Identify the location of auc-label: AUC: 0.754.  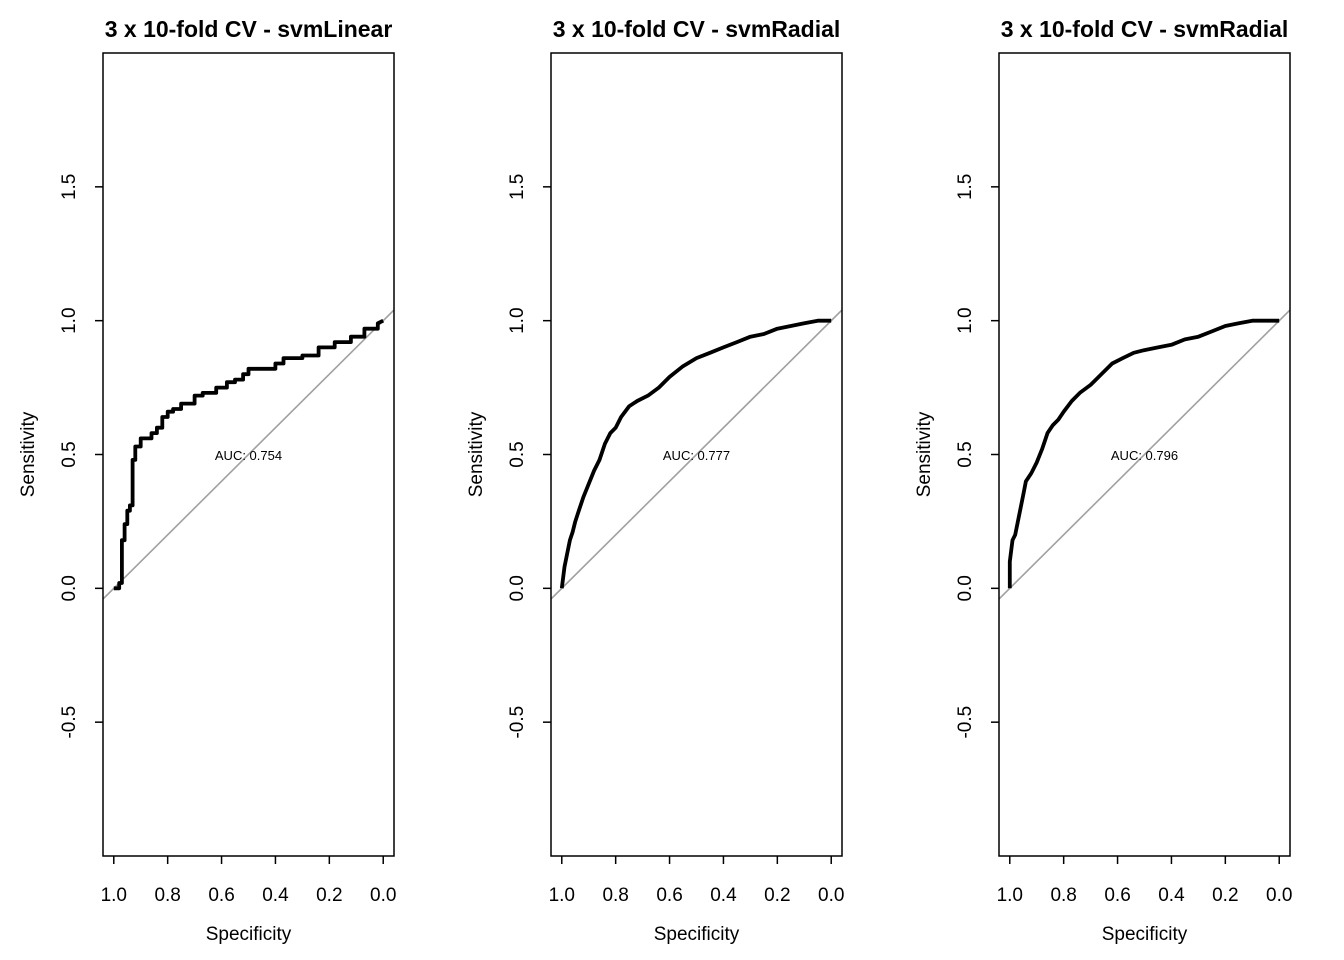
(248, 455).